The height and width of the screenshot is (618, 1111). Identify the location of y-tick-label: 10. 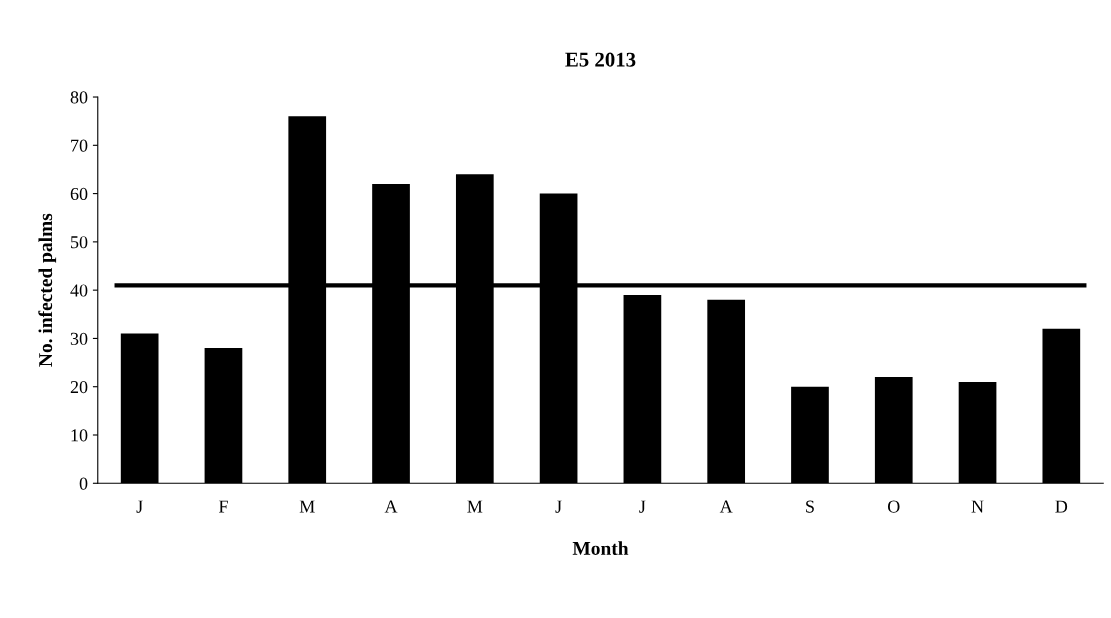
(79, 435).